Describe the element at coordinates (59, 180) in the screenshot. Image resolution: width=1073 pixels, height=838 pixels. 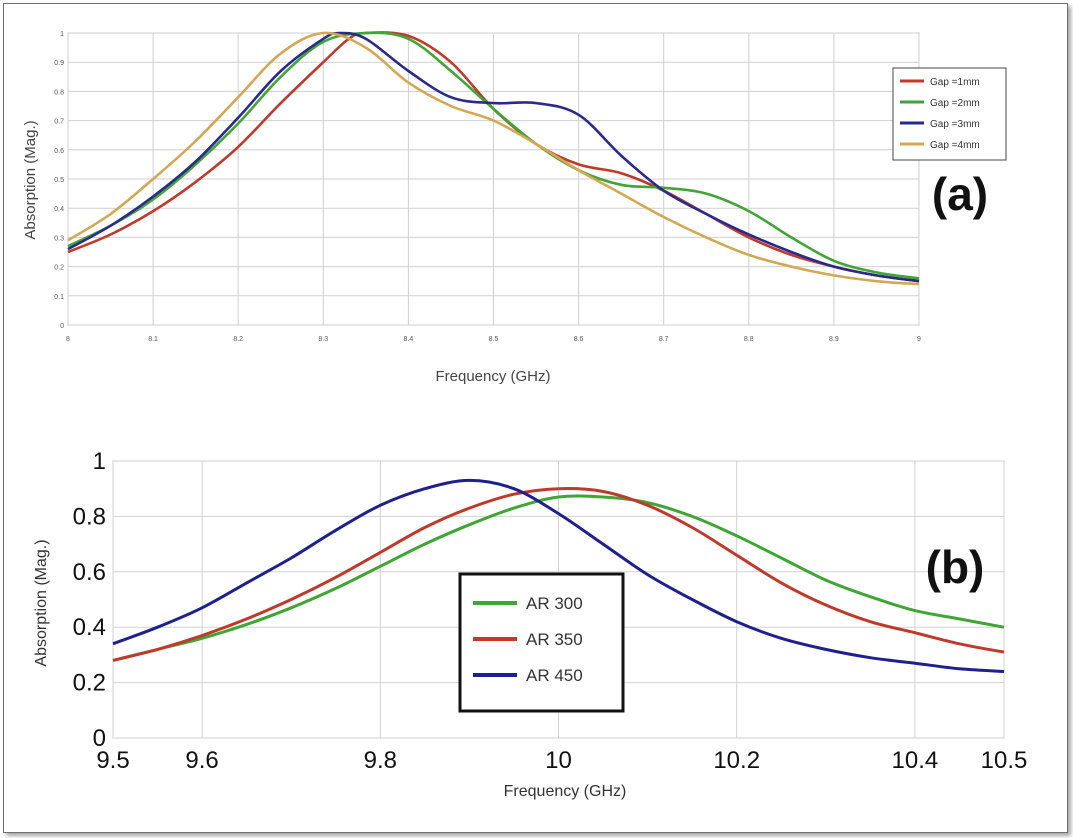
I see `y-tick-label: 0.5` at that location.